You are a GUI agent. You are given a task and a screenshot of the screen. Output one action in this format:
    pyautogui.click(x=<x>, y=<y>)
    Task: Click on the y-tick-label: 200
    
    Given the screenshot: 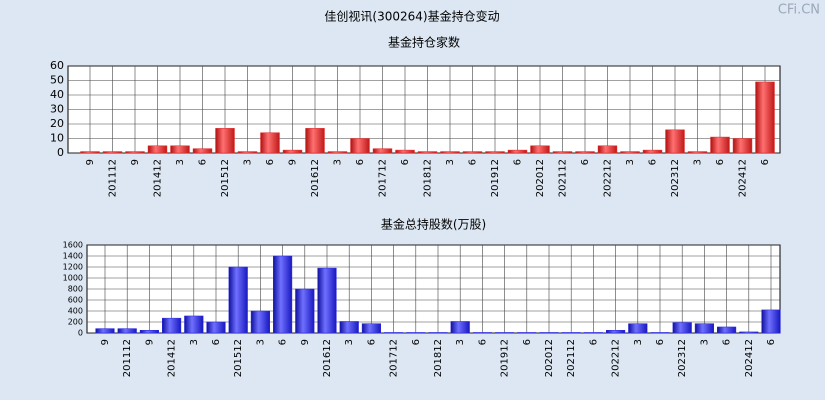 What is the action you would take?
    pyautogui.click(x=75, y=322)
    